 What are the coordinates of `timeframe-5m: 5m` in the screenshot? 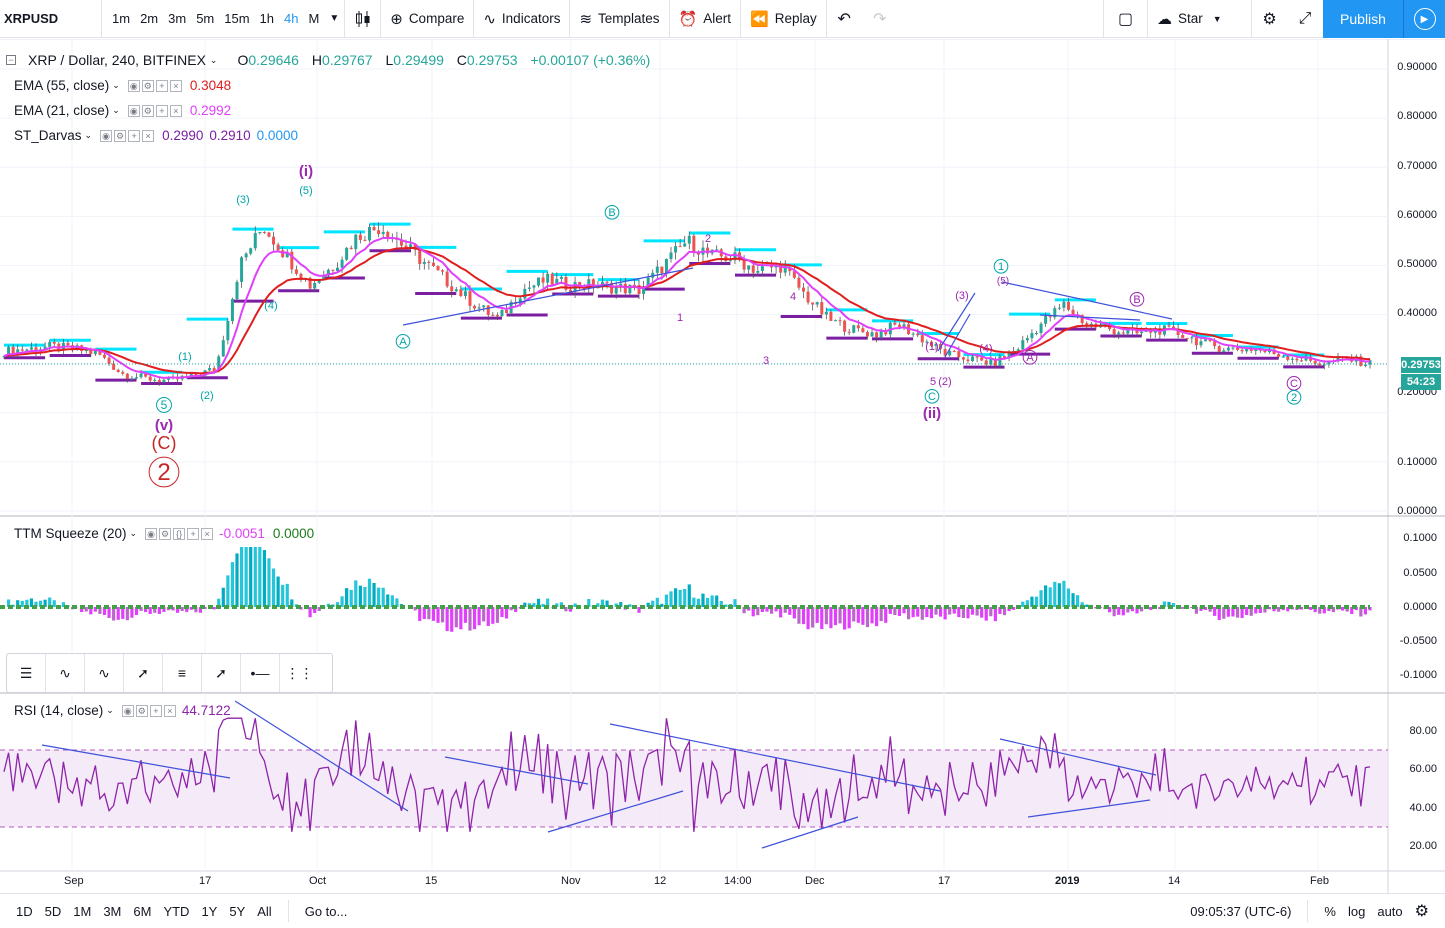 It's located at (205, 18).